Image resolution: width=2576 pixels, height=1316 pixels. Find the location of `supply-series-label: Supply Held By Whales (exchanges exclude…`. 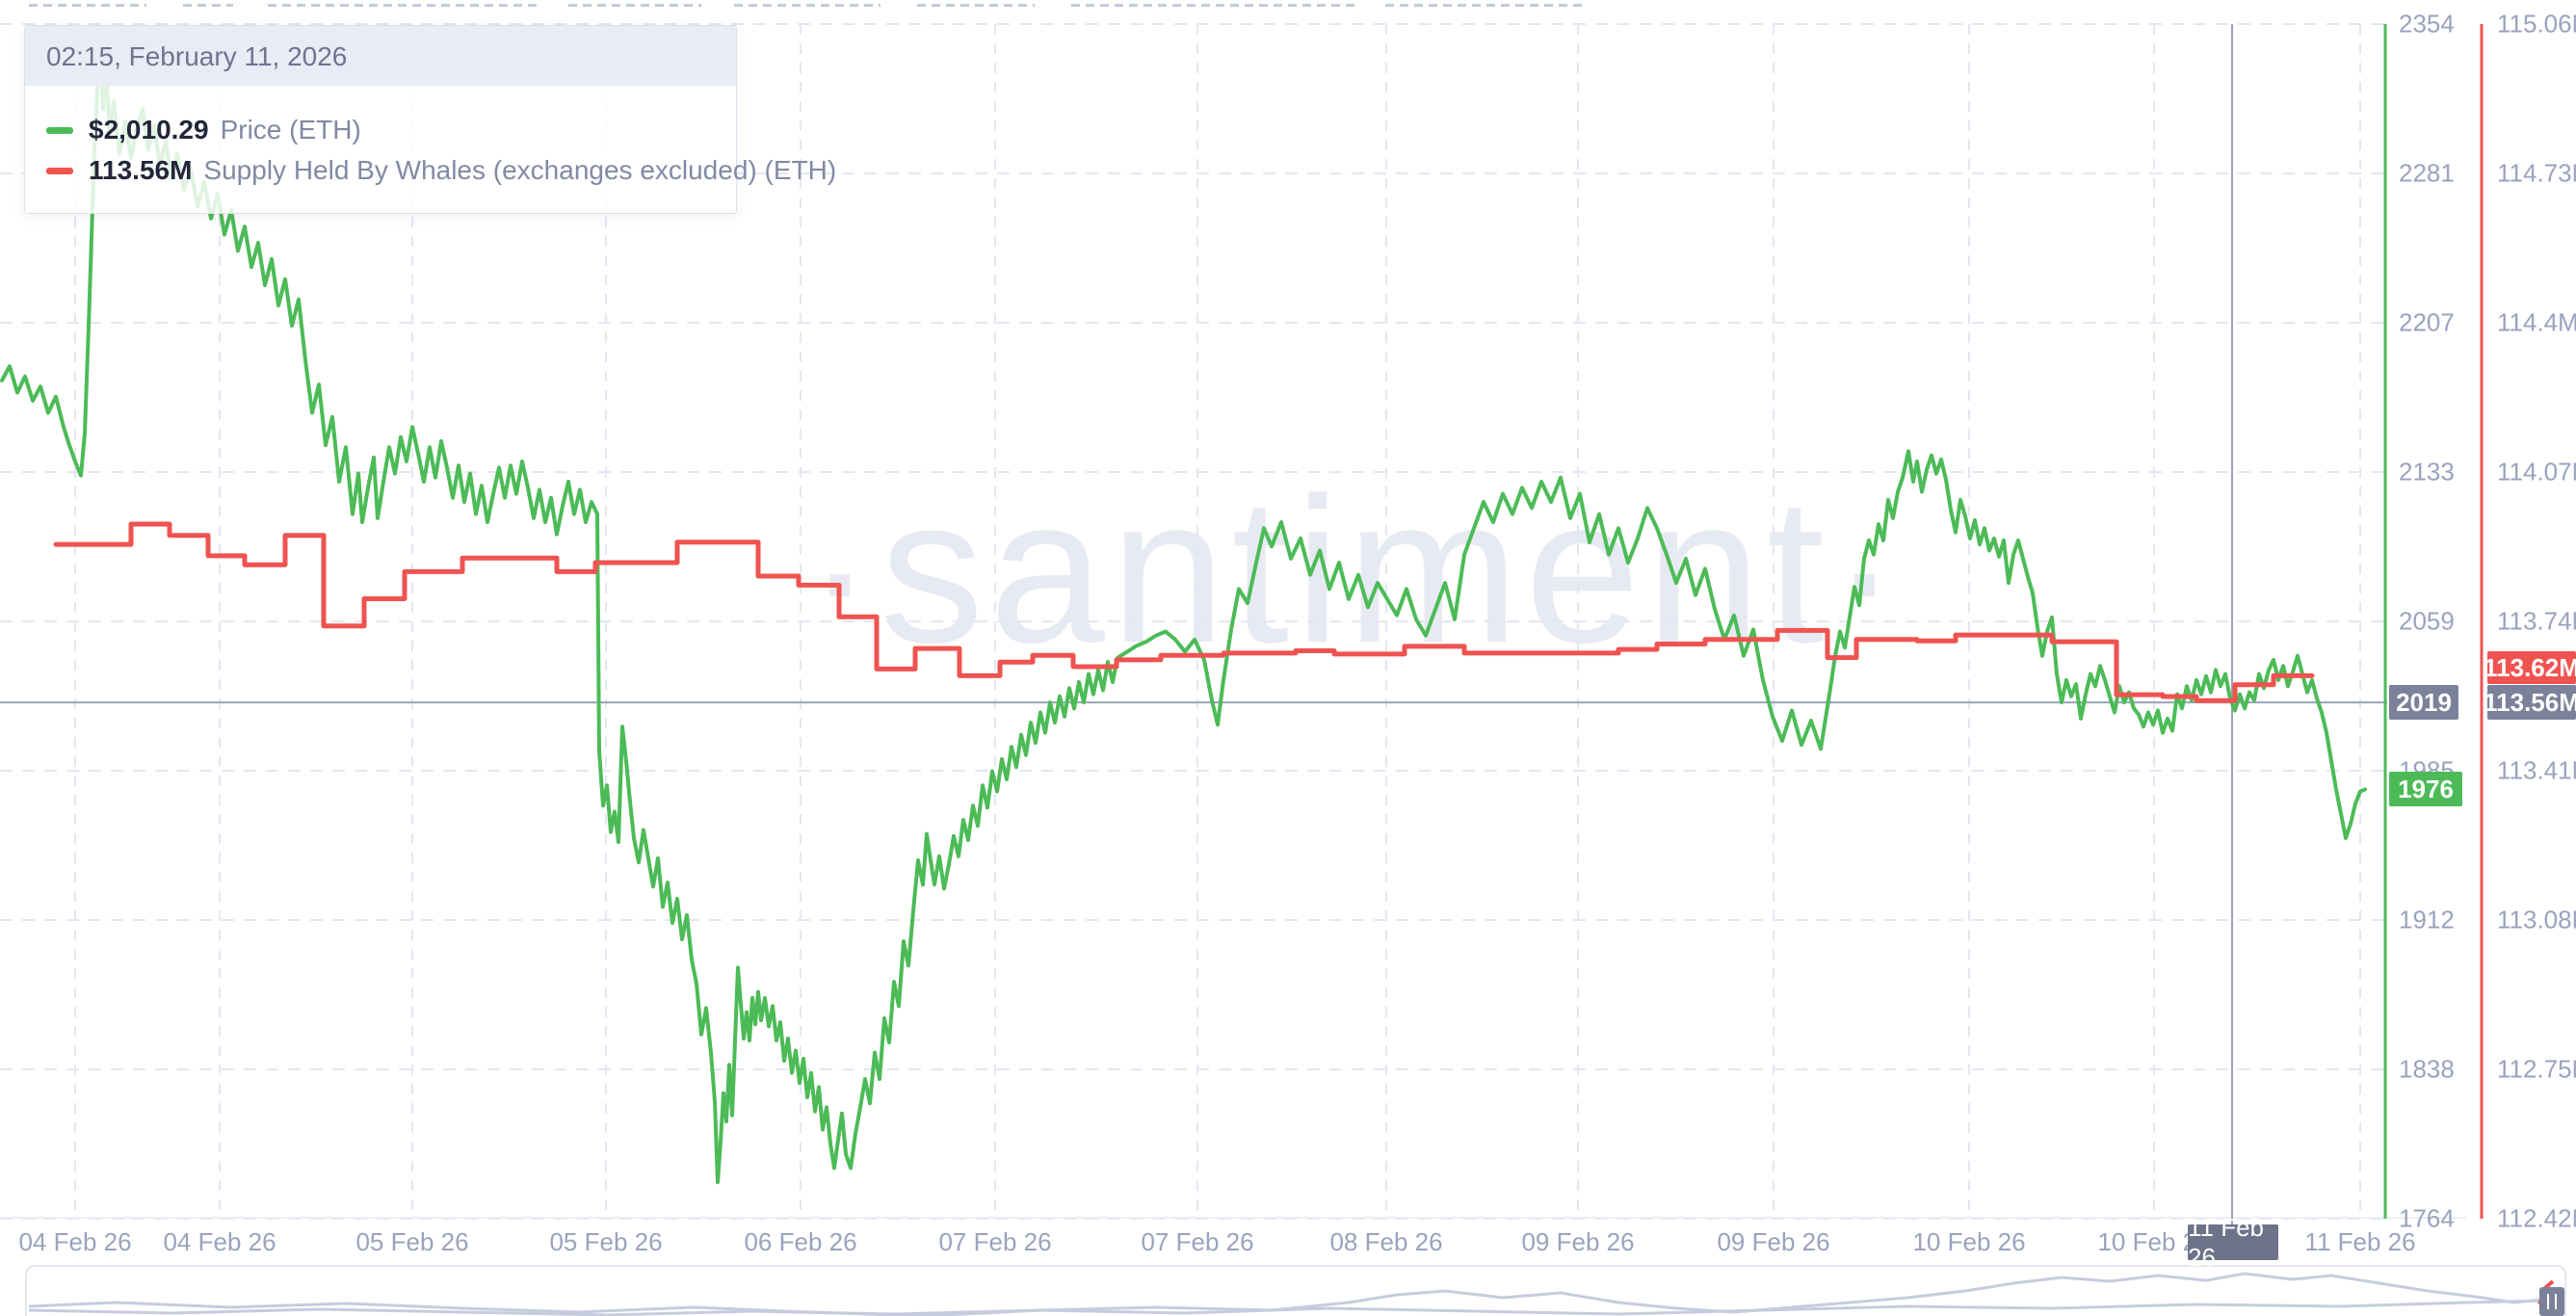

supply-series-label: Supply Held By Whales (exchanges exclude… is located at coordinates (520, 170).